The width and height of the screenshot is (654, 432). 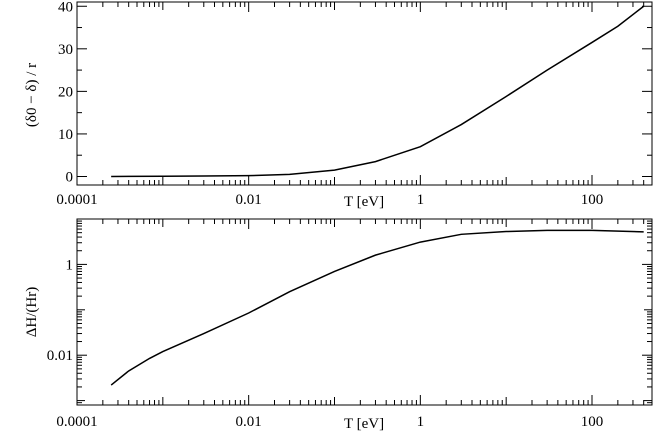 What do you see at coordinates (65, 50) in the screenshot?
I see `y-tick-label: 30` at bounding box center [65, 50].